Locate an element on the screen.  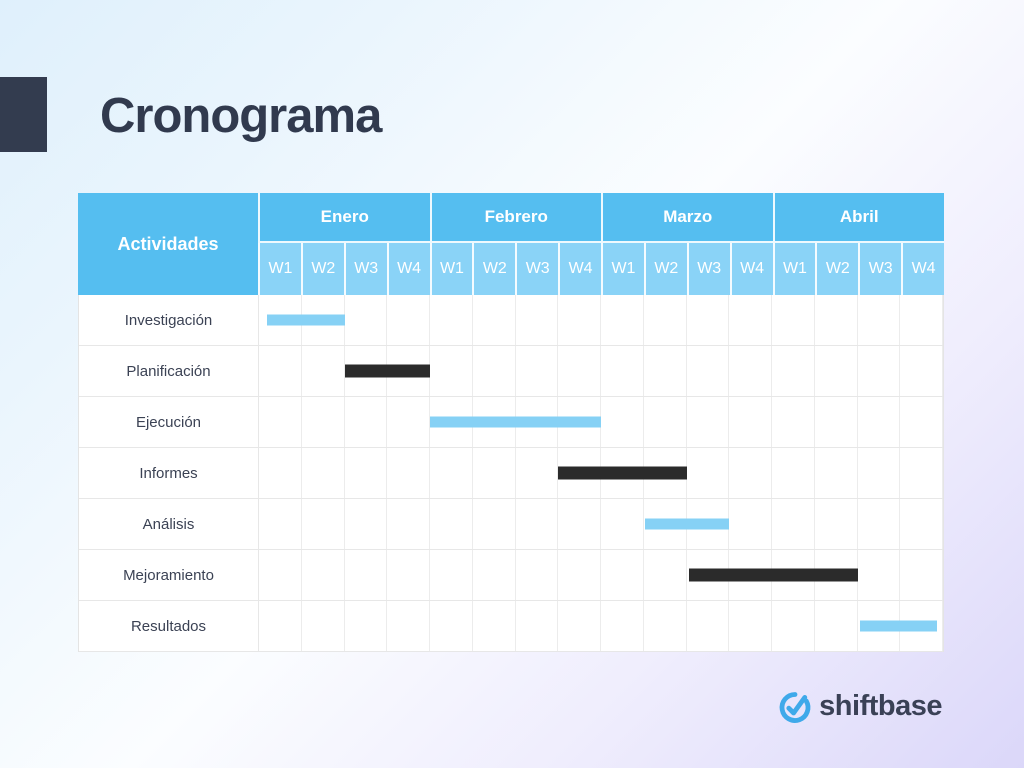
month-header: Marzo is located at coordinates (687, 218).